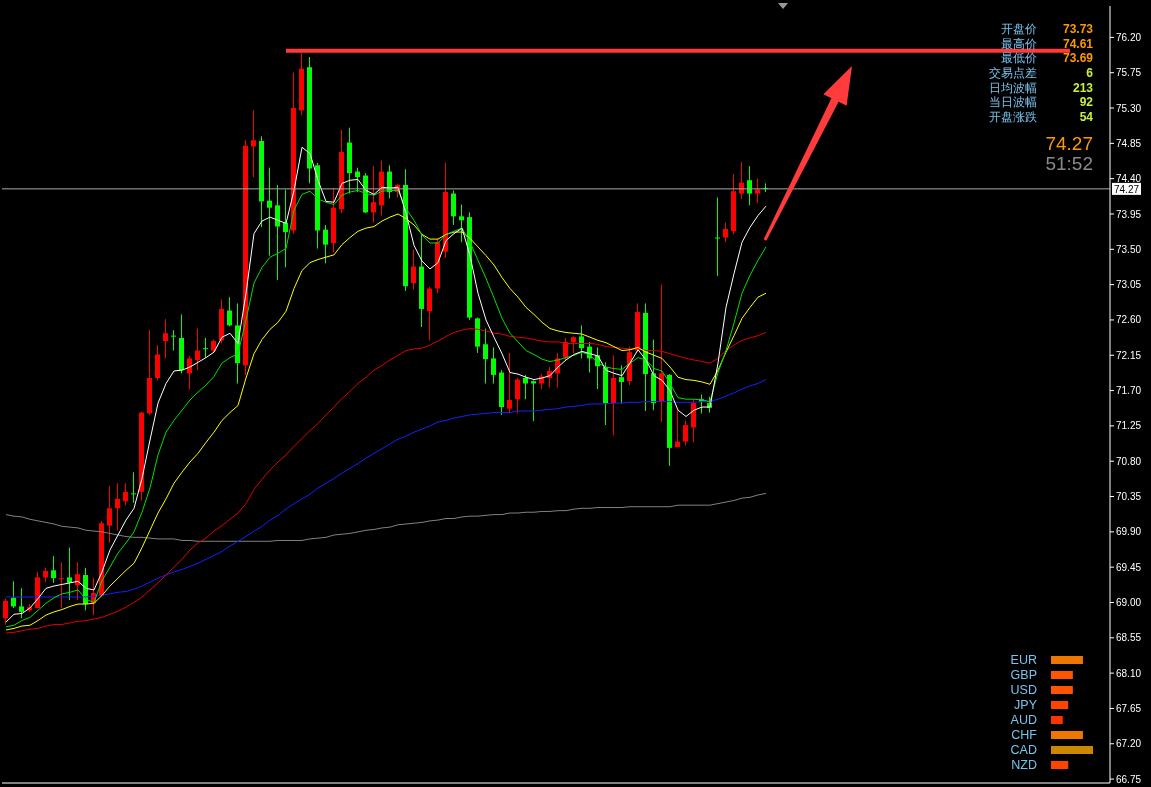 The height and width of the screenshot is (787, 1151). I want to click on y-tick-label: 74.85, so click(1129, 143).